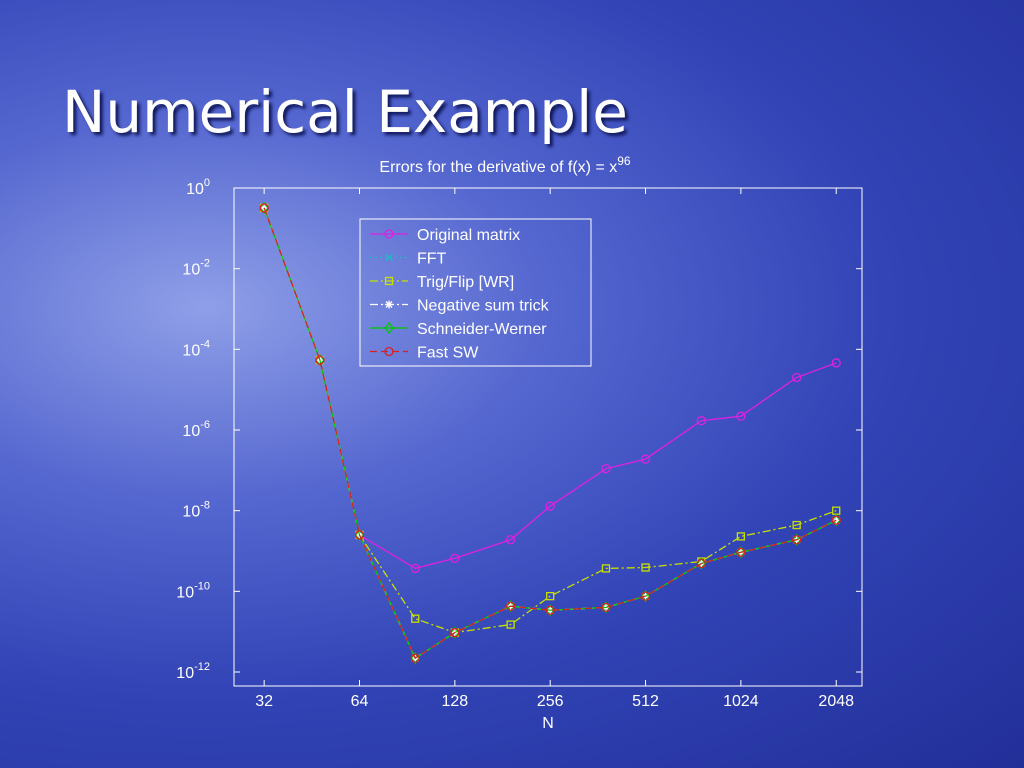 The image size is (1024, 768). What do you see at coordinates (624, 161) in the screenshot?
I see `chart-title-superscript: 96` at bounding box center [624, 161].